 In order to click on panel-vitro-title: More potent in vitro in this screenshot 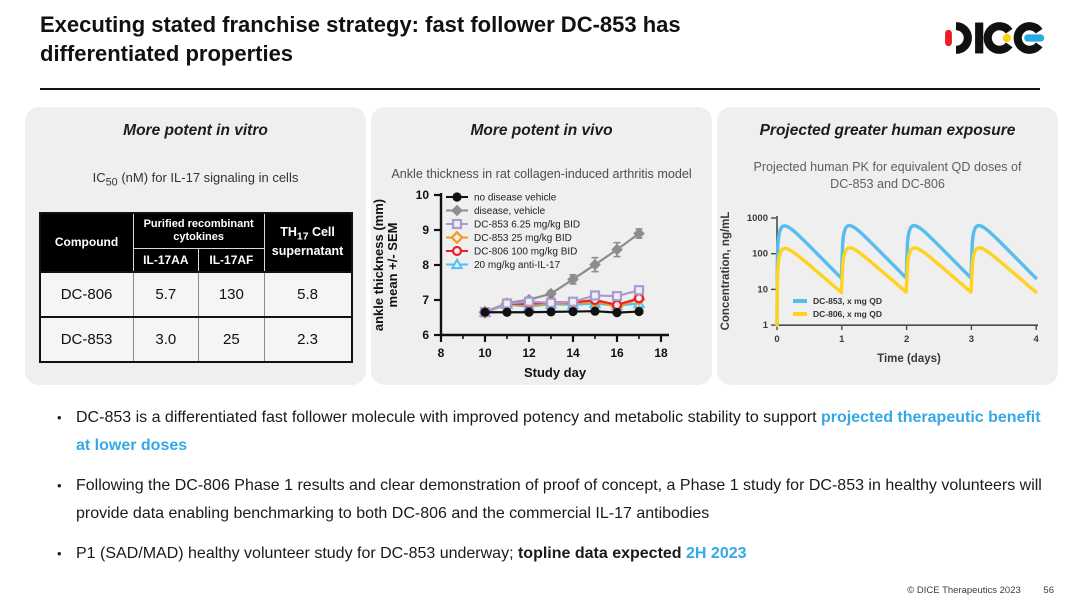, I will do `click(195, 130)`.